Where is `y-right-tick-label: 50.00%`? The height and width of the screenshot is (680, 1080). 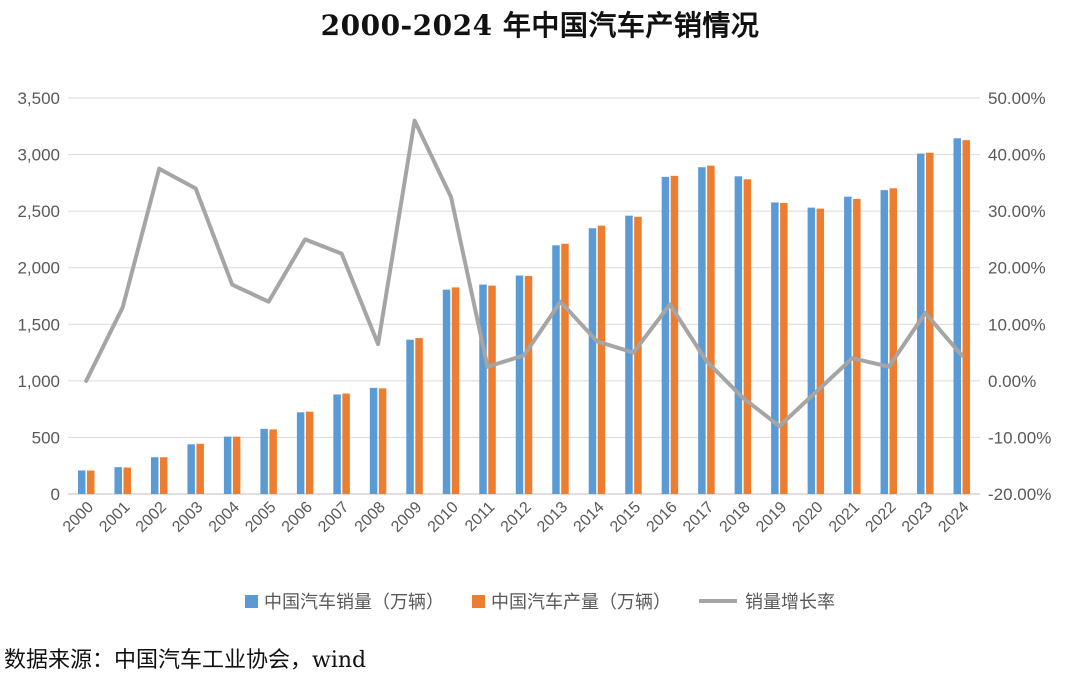 y-right-tick-label: 50.00% is located at coordinates (1017, 98).